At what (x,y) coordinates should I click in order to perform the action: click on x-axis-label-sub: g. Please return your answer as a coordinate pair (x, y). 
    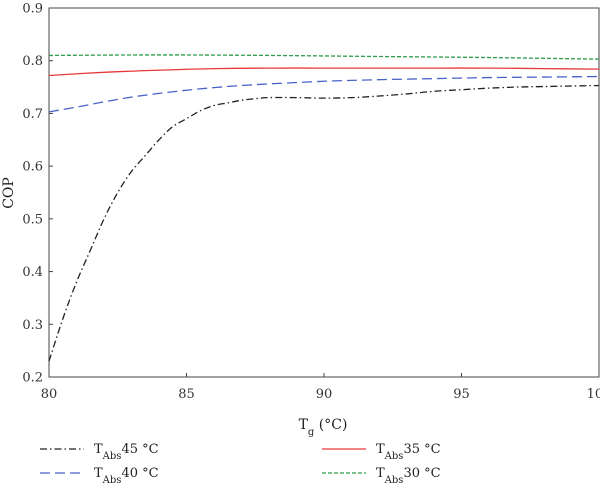
    Looking at the image, I should click on (311, 432).